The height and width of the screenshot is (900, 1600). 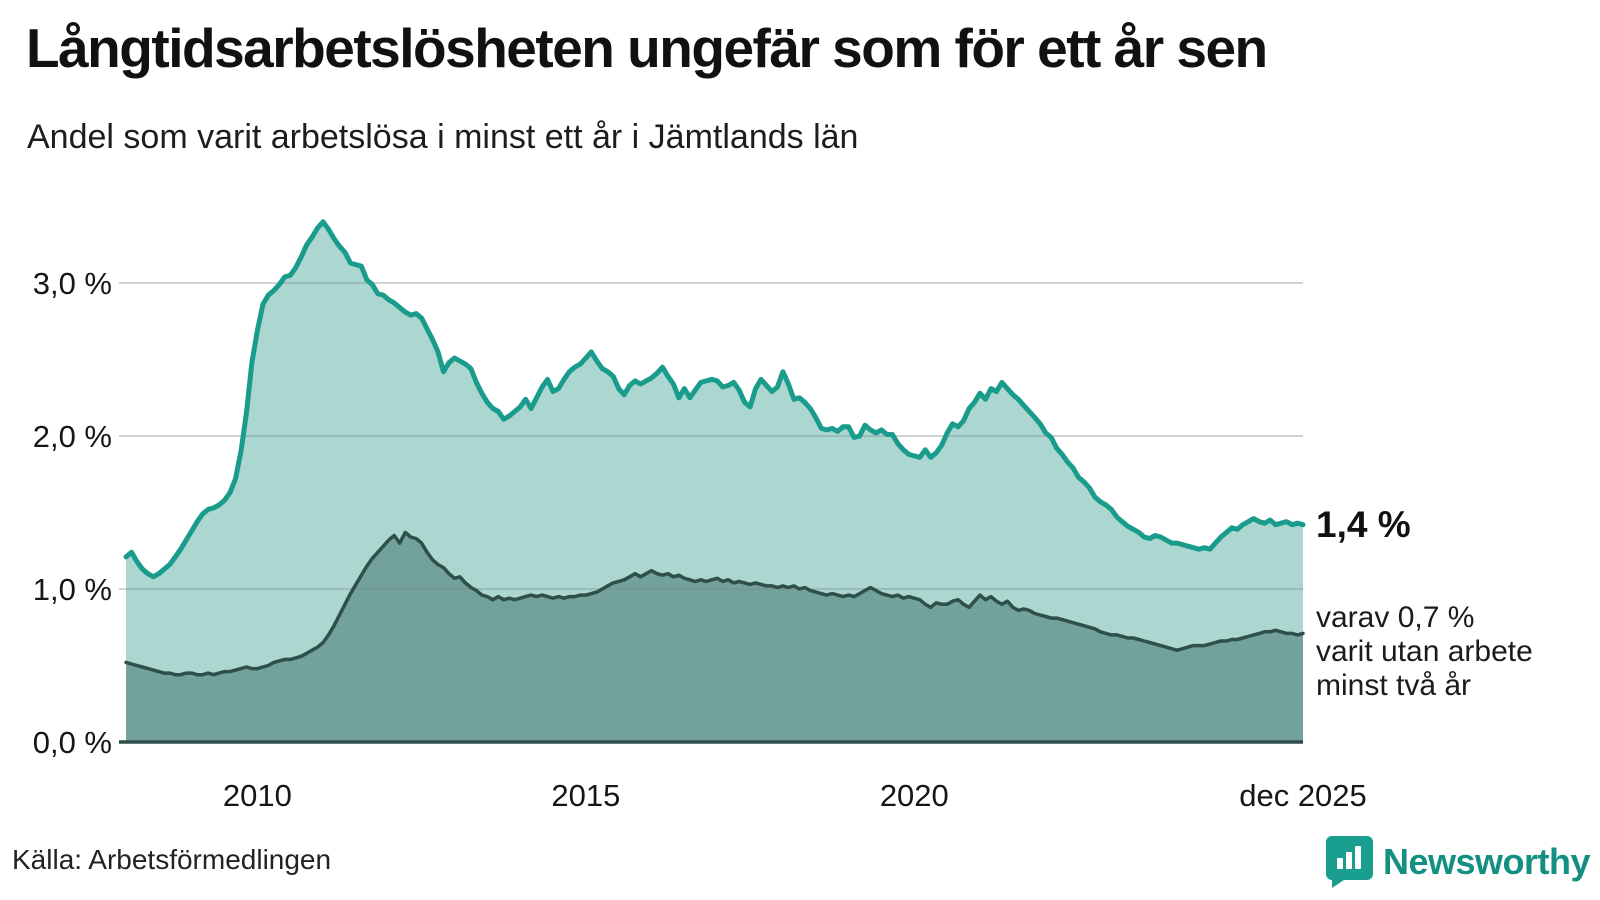 I want to click on x-axis-label-2010: 2010, so click(x=257, y=795).